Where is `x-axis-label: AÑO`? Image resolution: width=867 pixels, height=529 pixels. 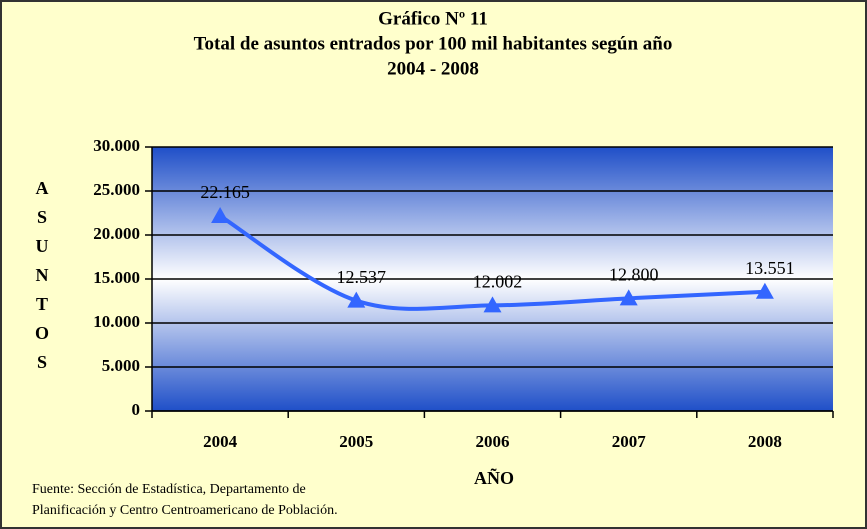
x-axis-label: AÑO is located at coordinates (494, 477).